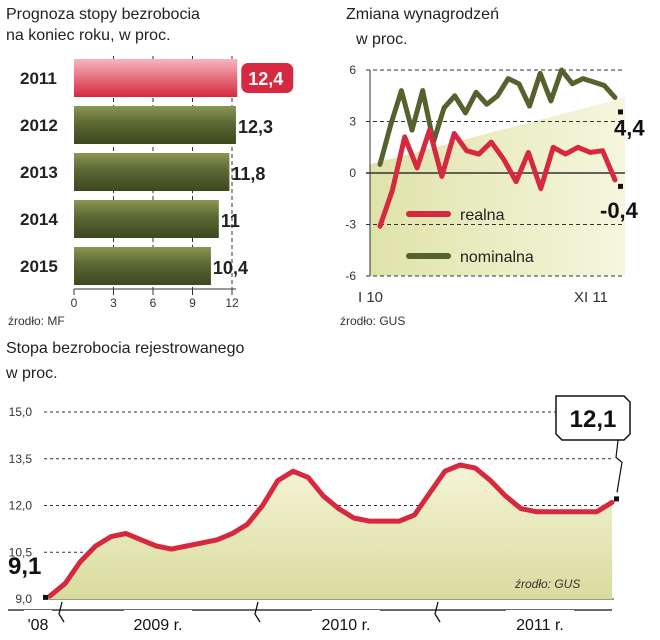  I want to click on bar-value-label: 10,4, so click(230, 268).